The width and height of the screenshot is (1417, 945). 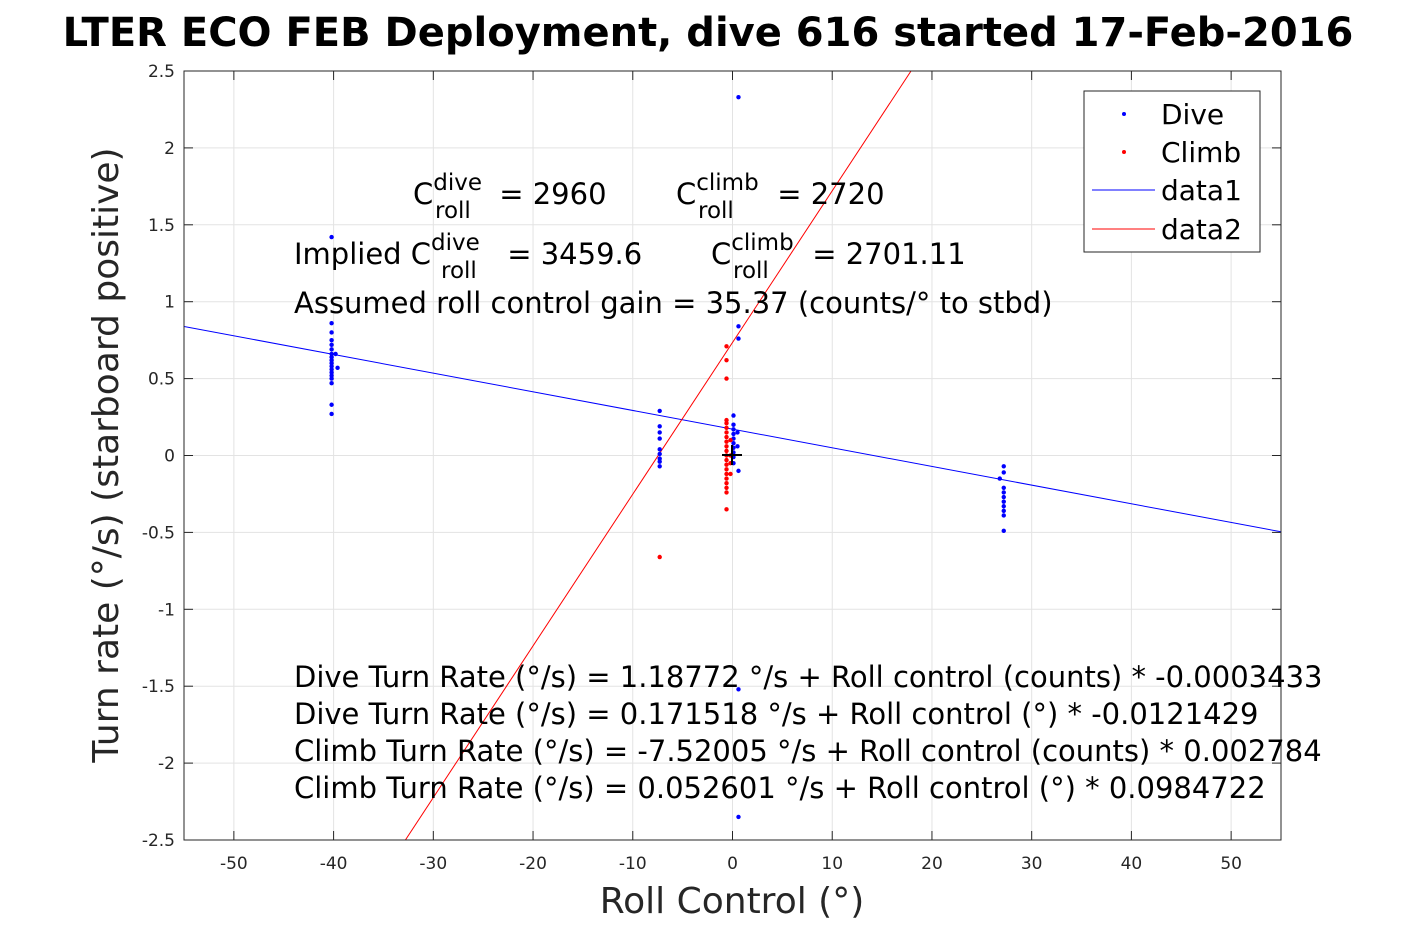 What do you see at coordinates (166, 610) in the screenshot?
I see `y-tick-label: -1` at bounding box center [166, 610].